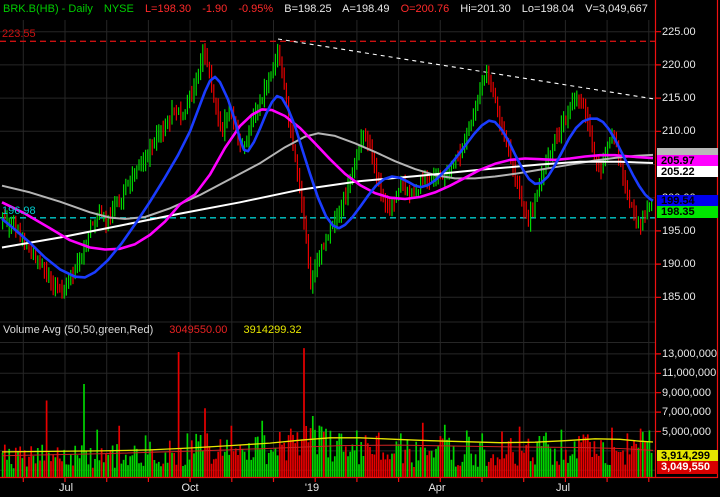 This screenshot has height=497, width=720. What do you see at coordinates (190, 488) in the screenshot?
I see `month-label: Oct` at bounding box center [190, 488].